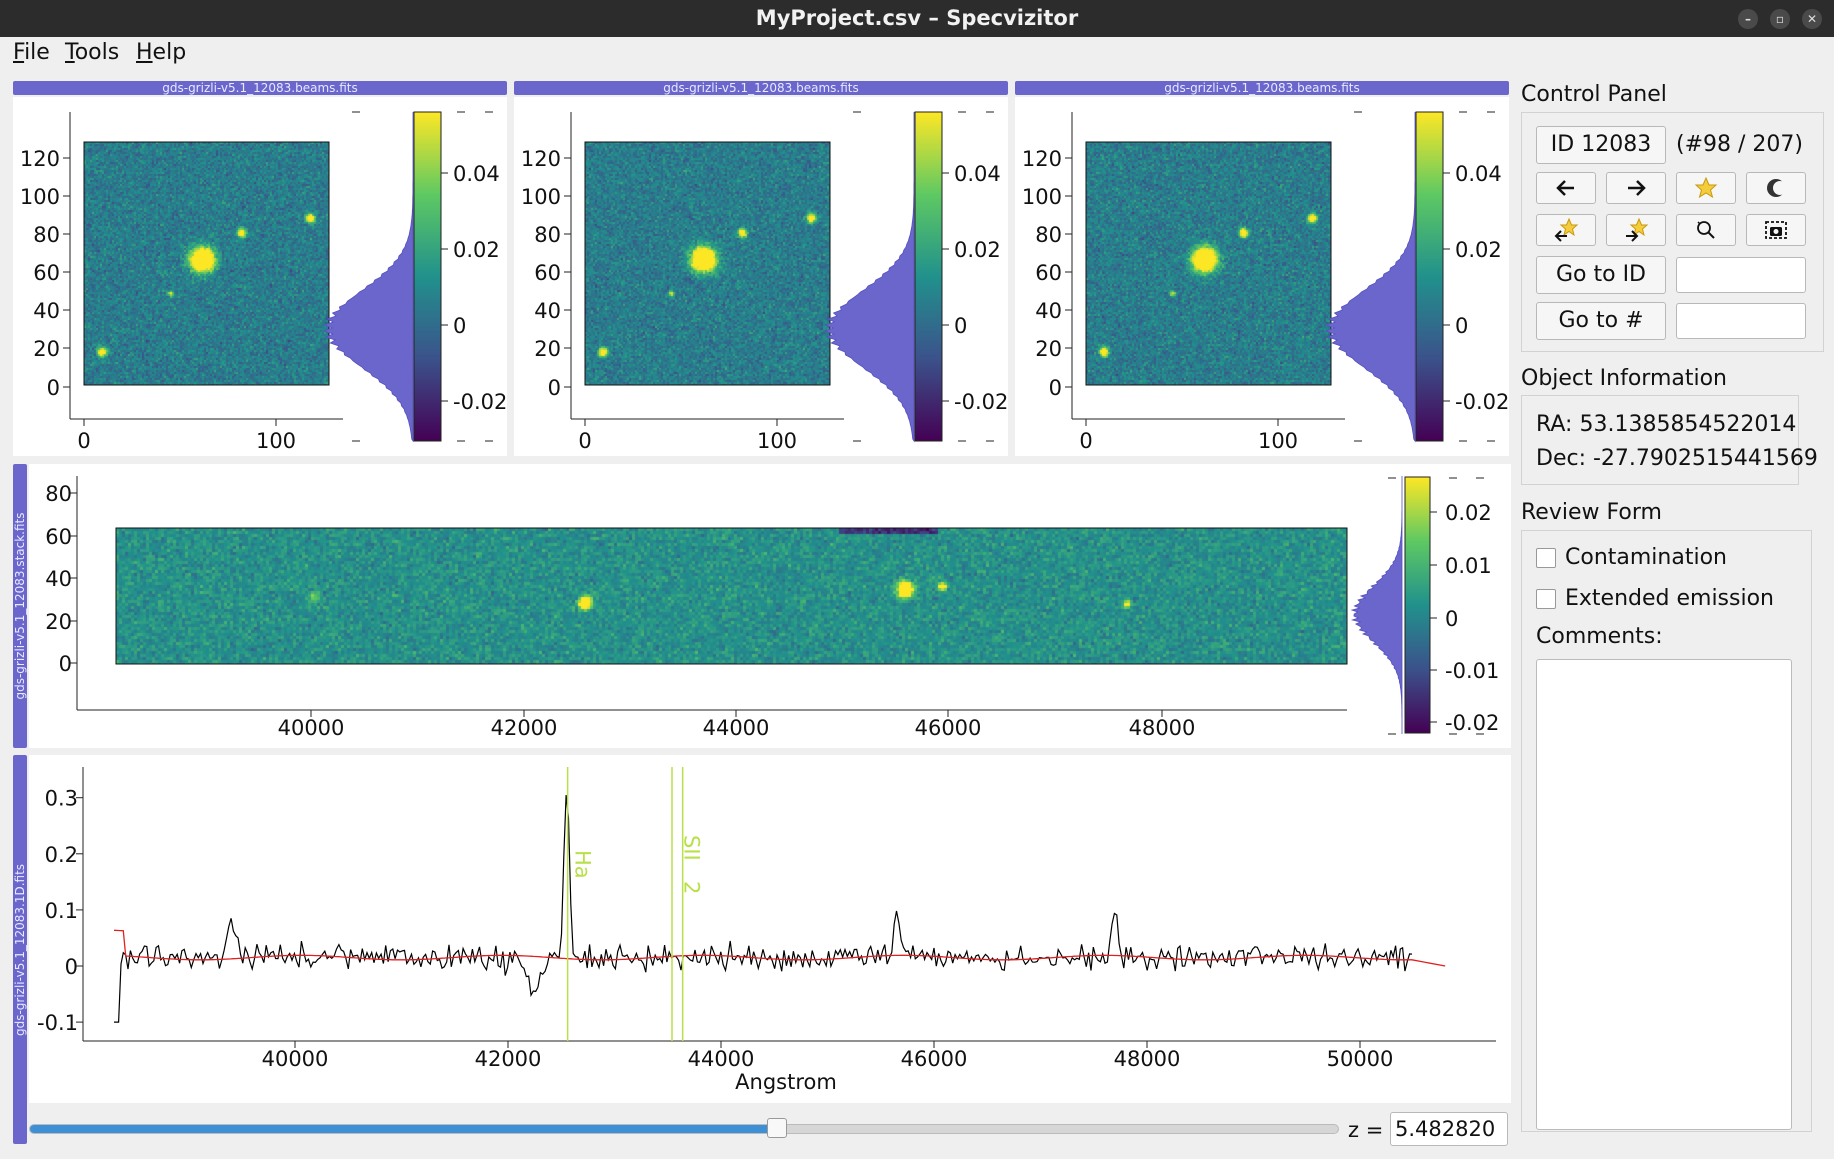 The width and height of the screenshot is (1834, 1159). I want to click on contamination-label: Contamination, so click(1646, 557).